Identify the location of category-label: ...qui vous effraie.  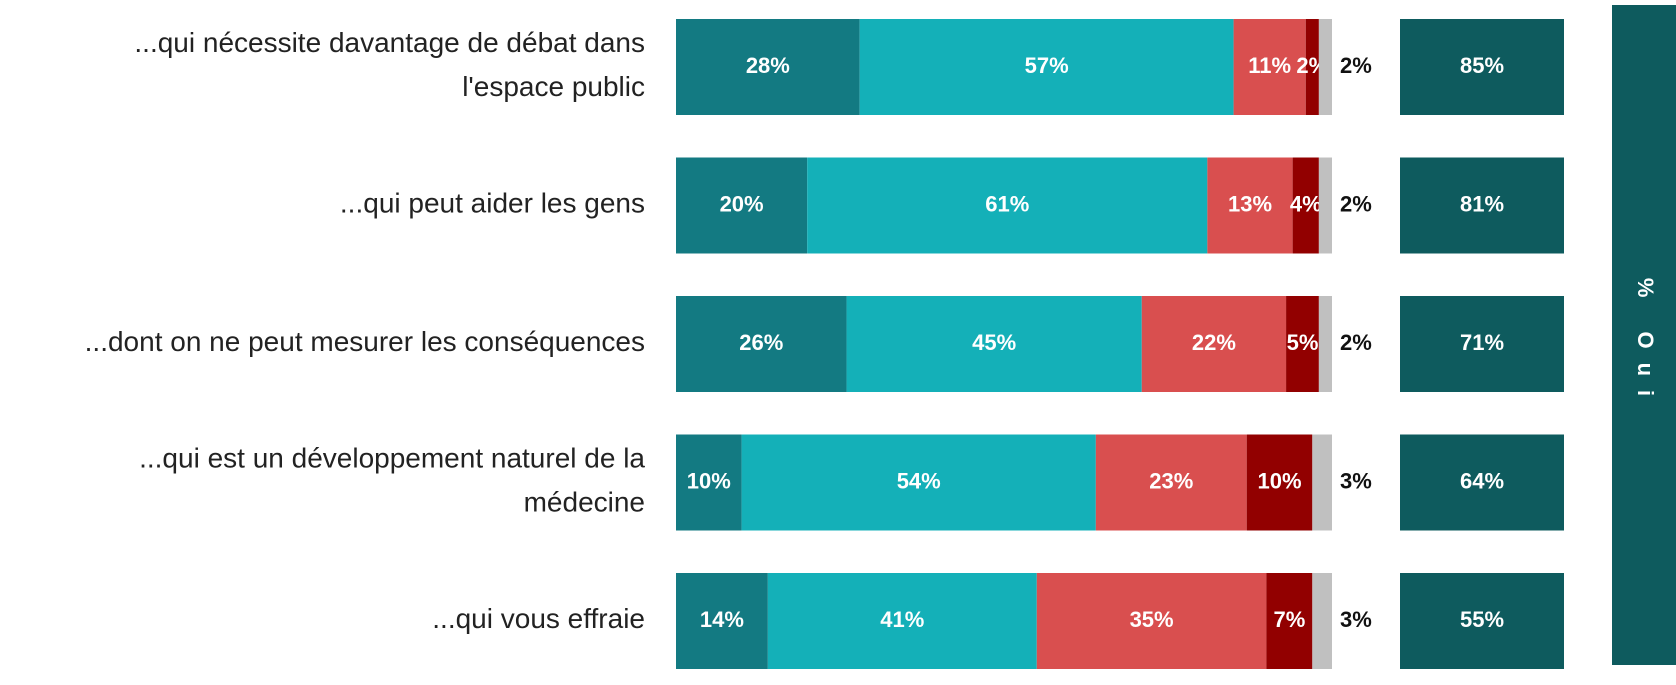
(538, 618).